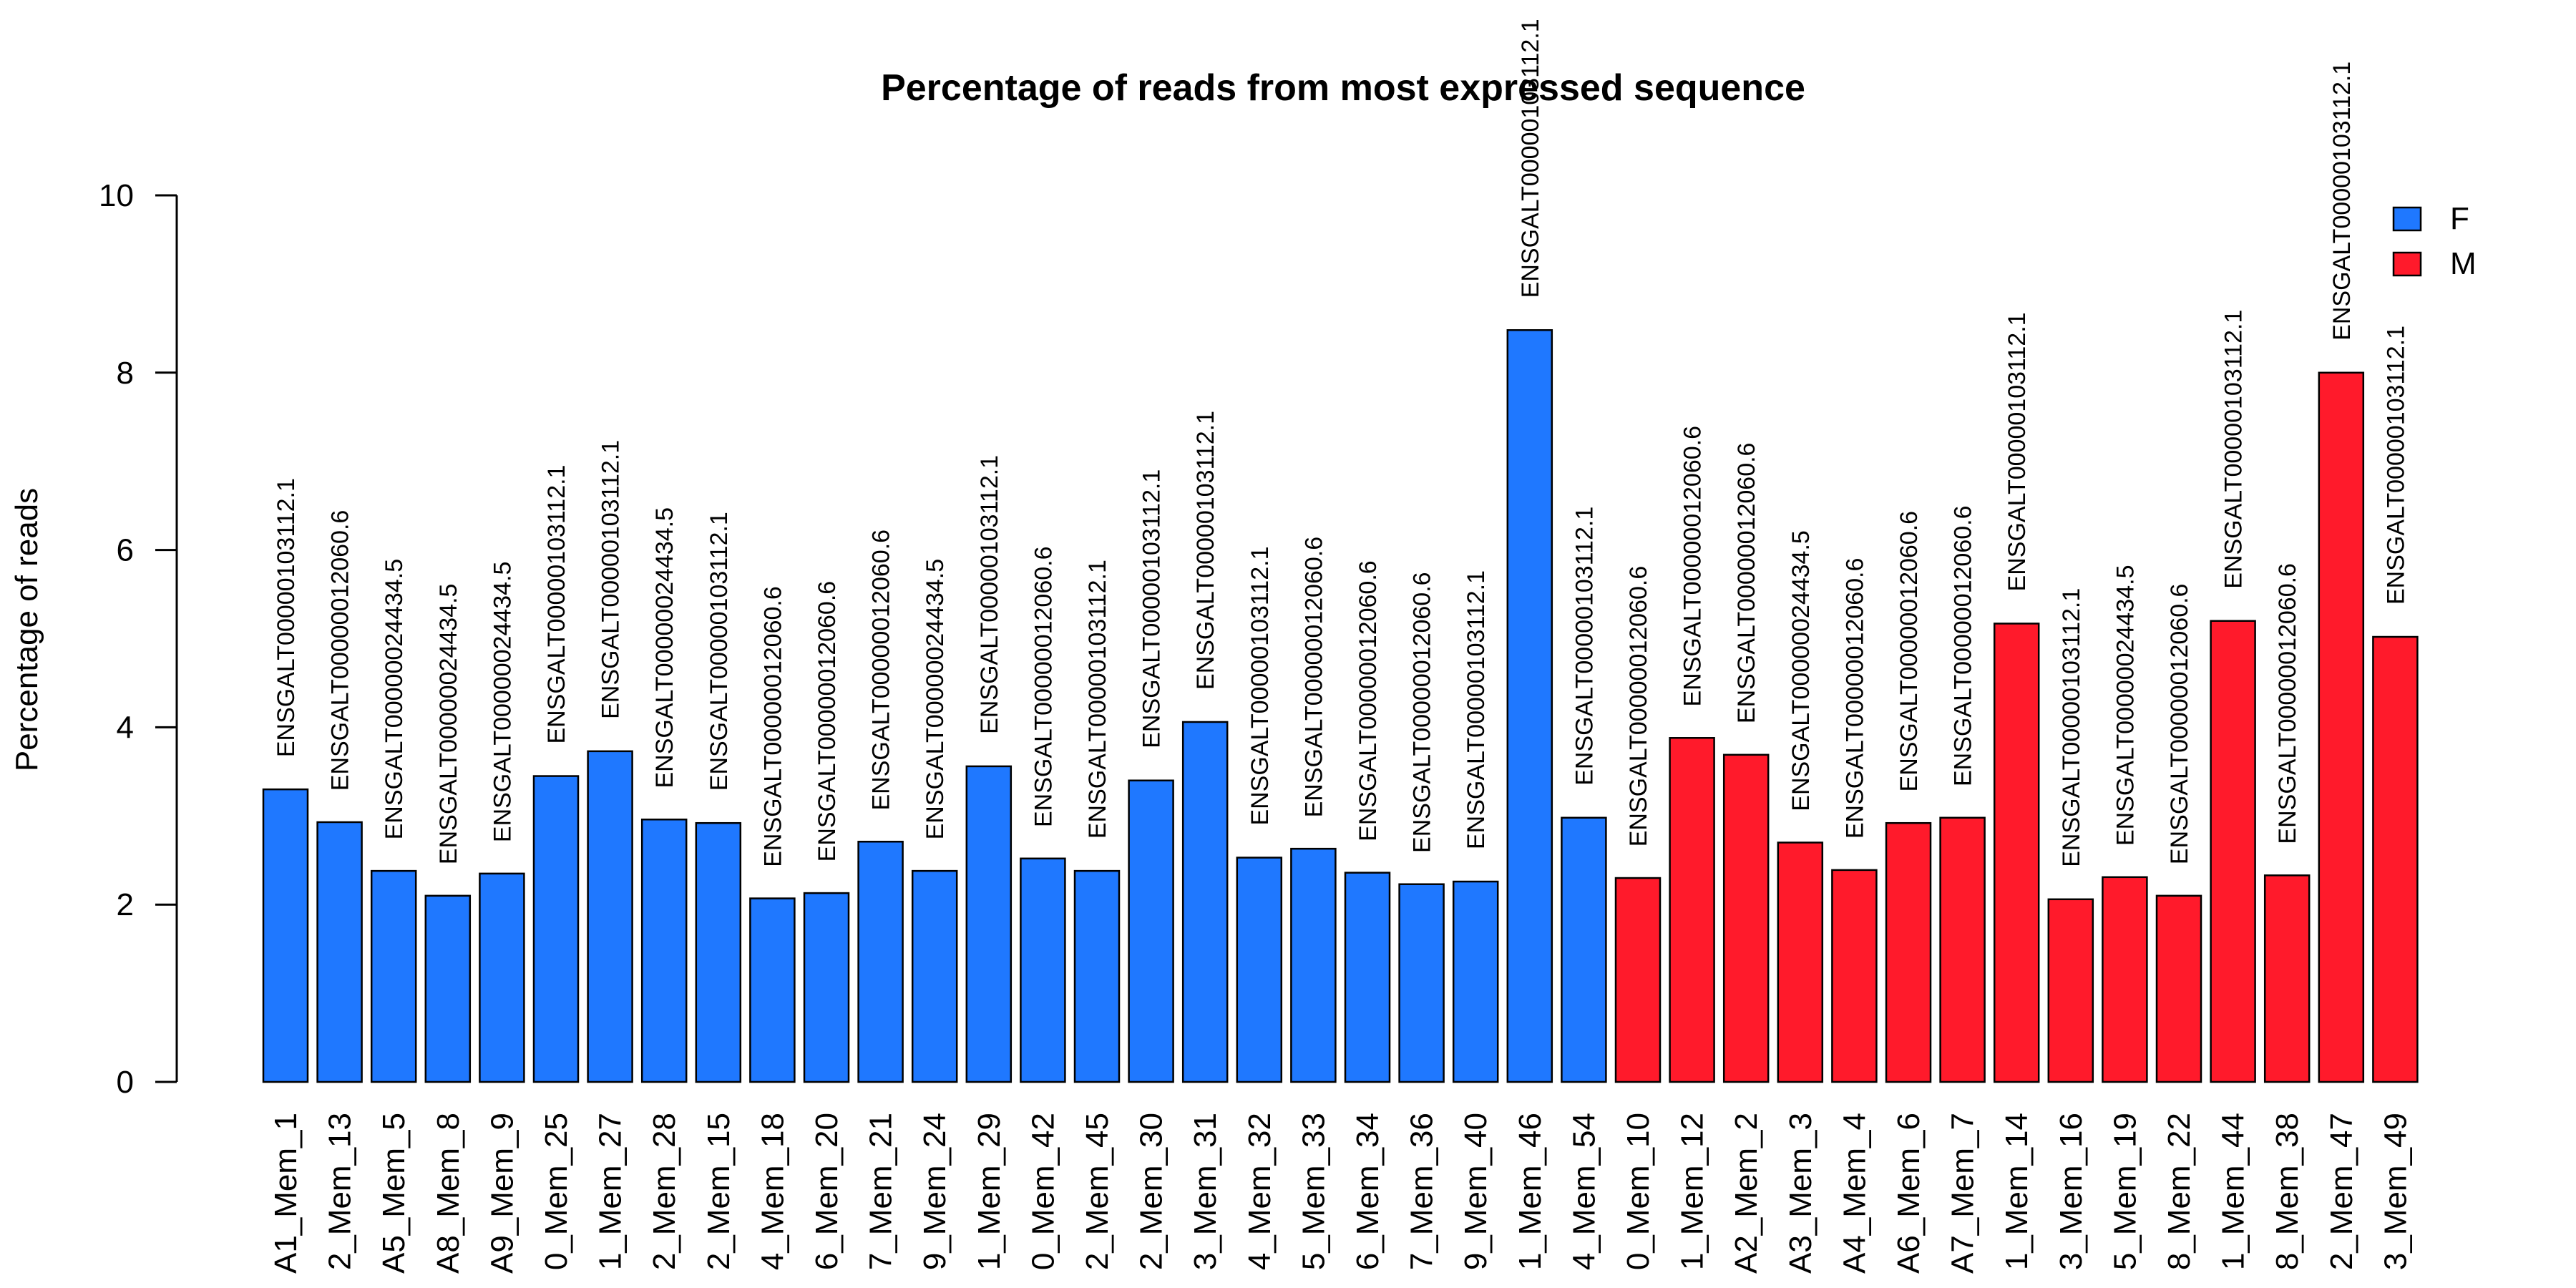 This screenshot has height=1288, width=2576. I want to click on x-tick-label: 2_Mem_45, so click(1097, 1191).